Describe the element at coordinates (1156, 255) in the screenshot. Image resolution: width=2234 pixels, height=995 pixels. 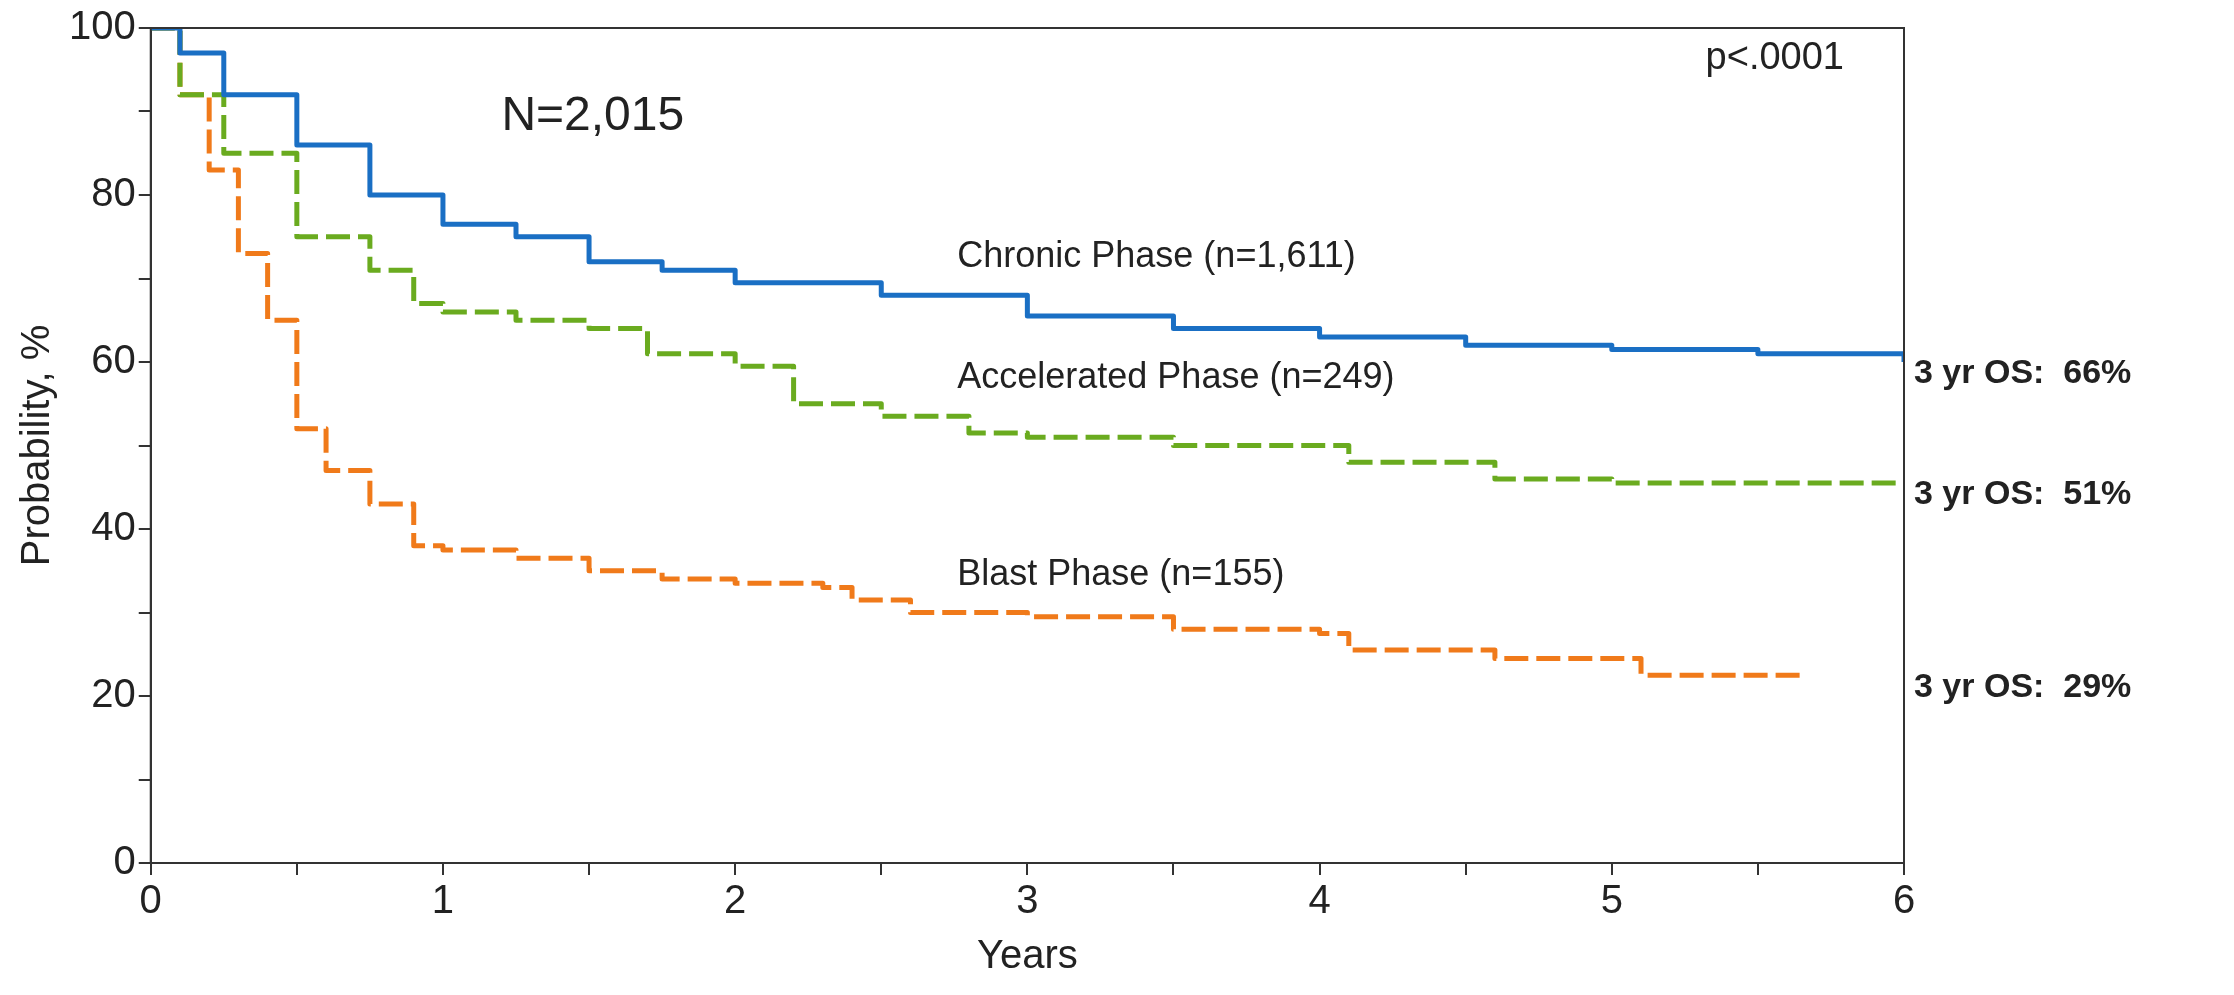
I see `series-label: Chronic Phase (n=1,611)` at that location.